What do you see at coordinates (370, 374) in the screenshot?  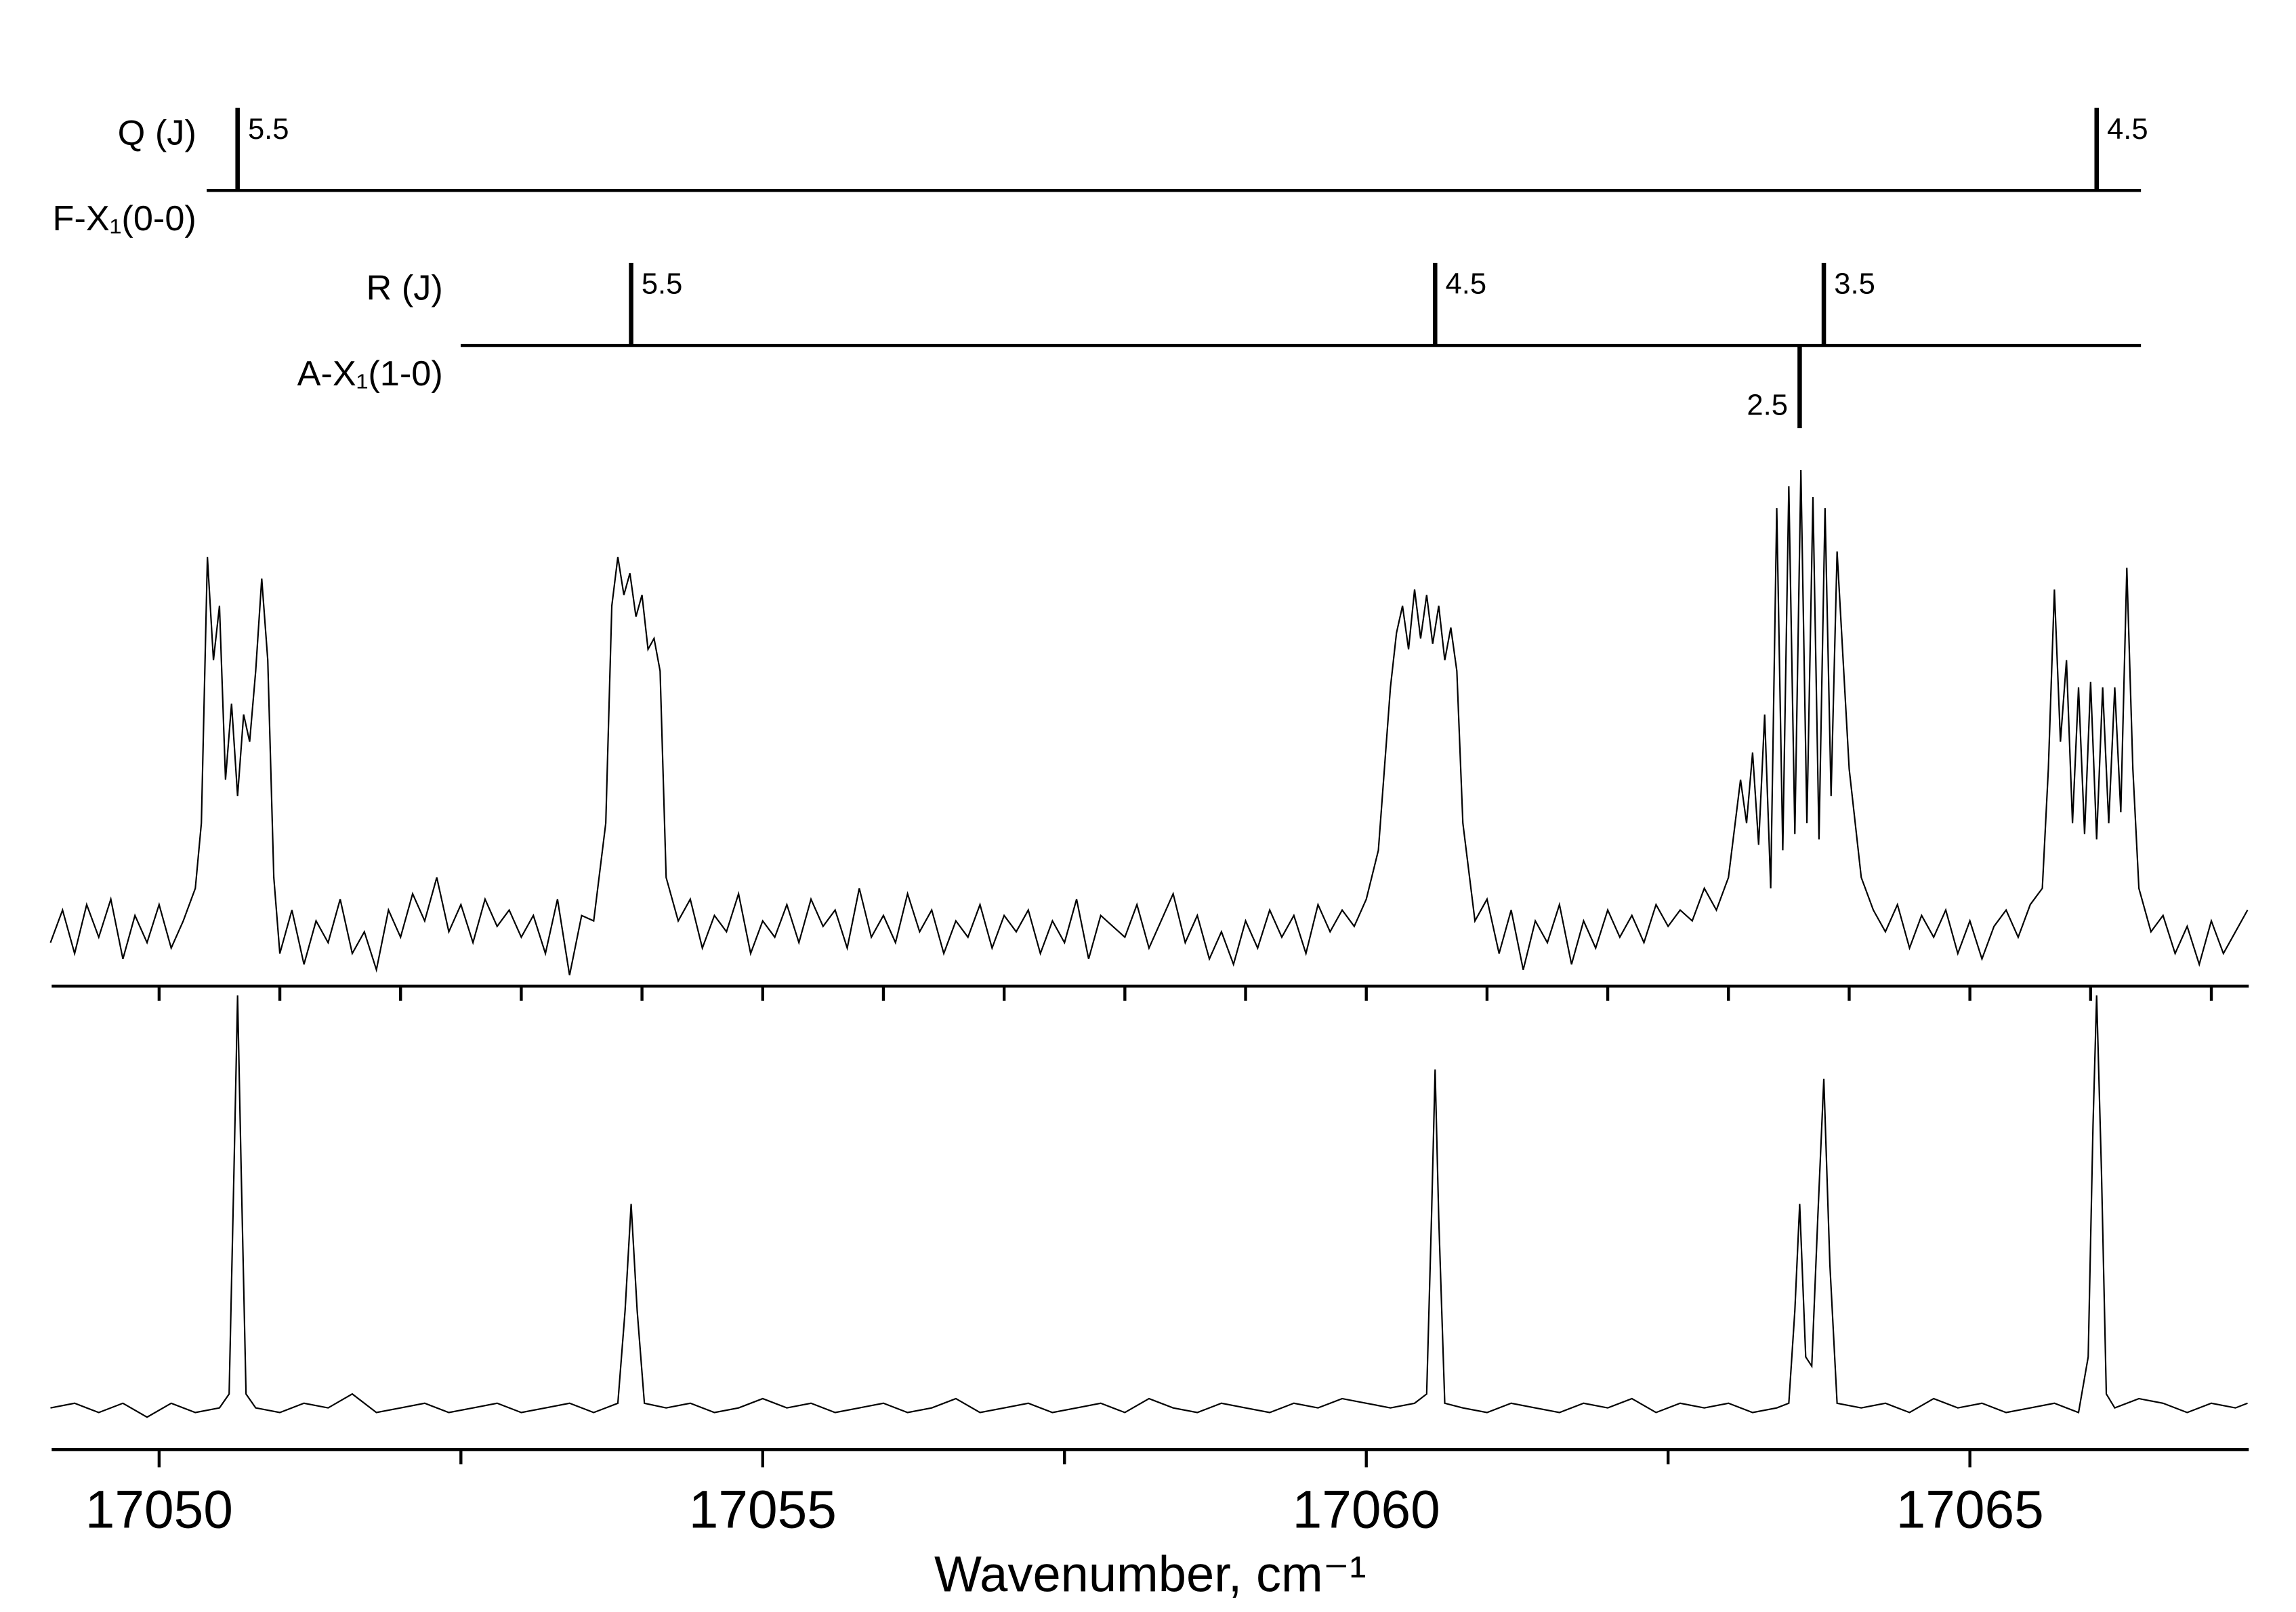 I see `band-label: A-X₁(1-0)` at bounding box center [370, 374].